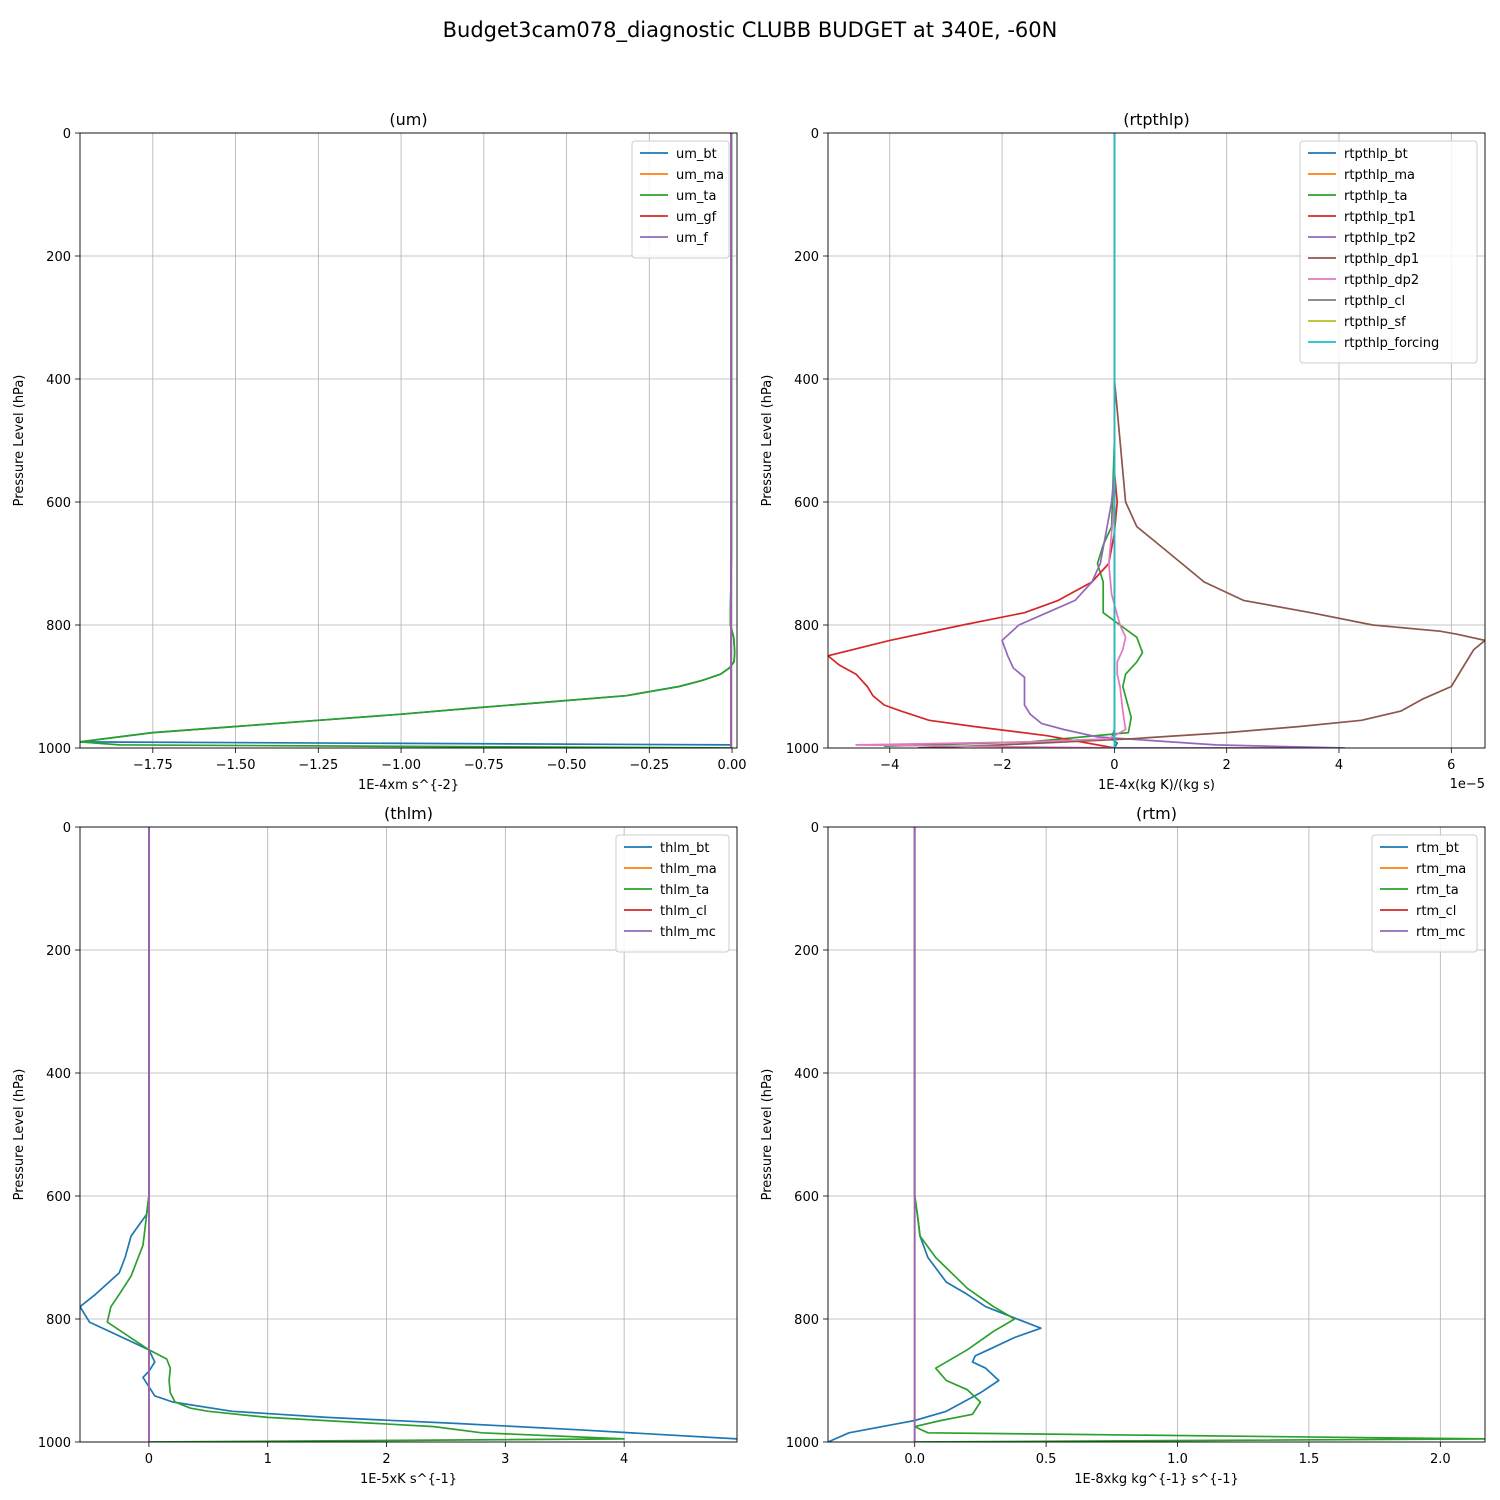 This screenshot has width=1500, height=1500. What do you see at coordinates (692, 238) in the screenshot?
I see `legend-entry: um_f` at bounding box center [692, 238].